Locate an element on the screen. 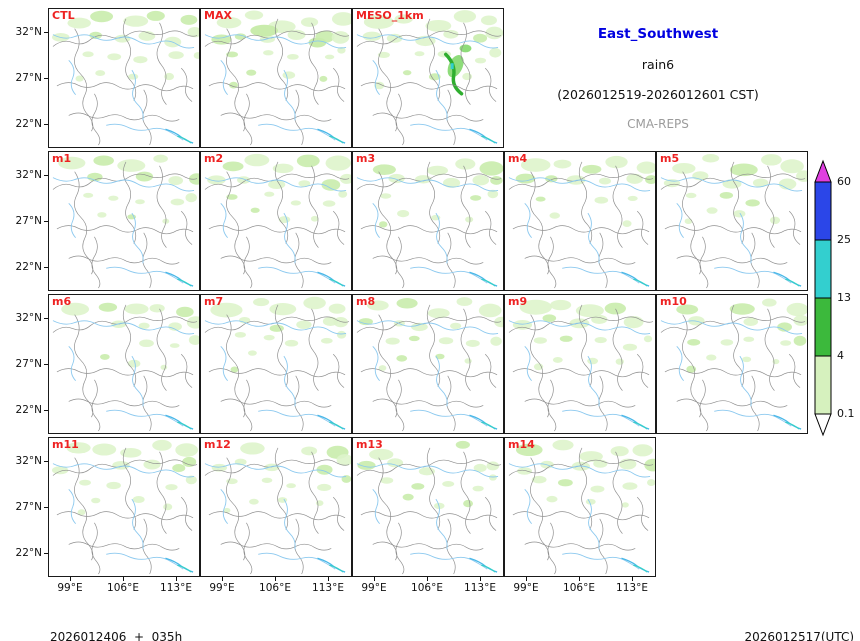 The height and width of the screenshot is (641, 860). panel-label: m14 is located at coordinates (521, 444).